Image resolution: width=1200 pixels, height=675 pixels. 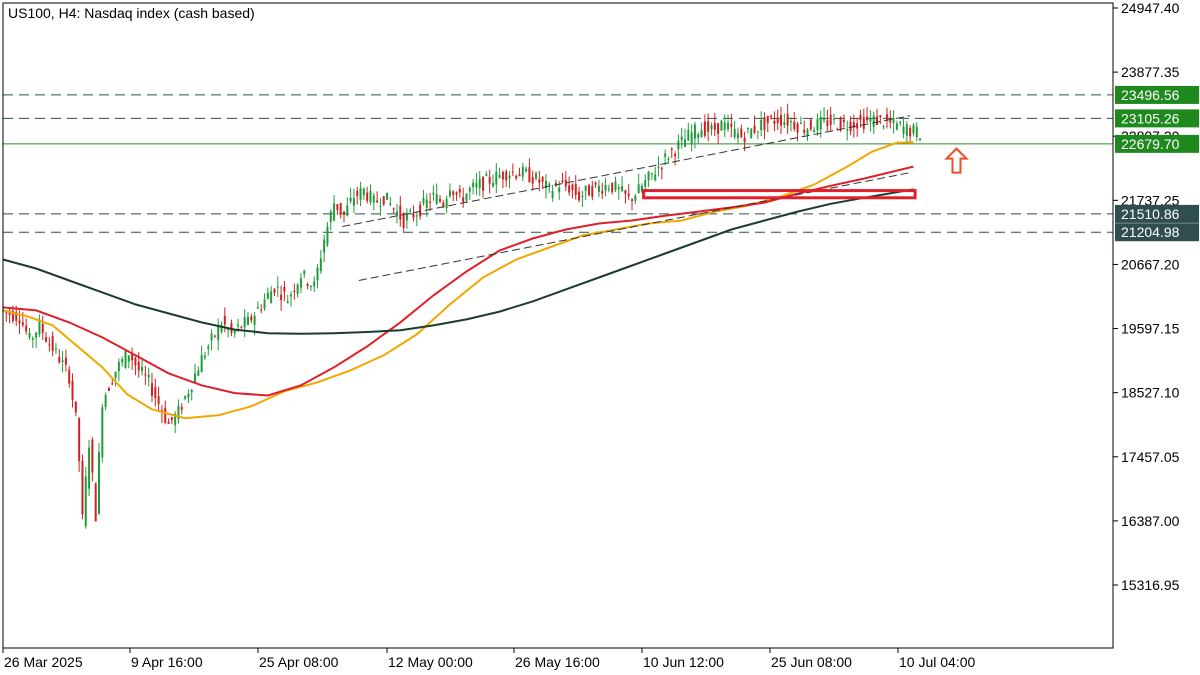 I want to click on price-level-label: 22679.70, so click(x=1150, y=144).